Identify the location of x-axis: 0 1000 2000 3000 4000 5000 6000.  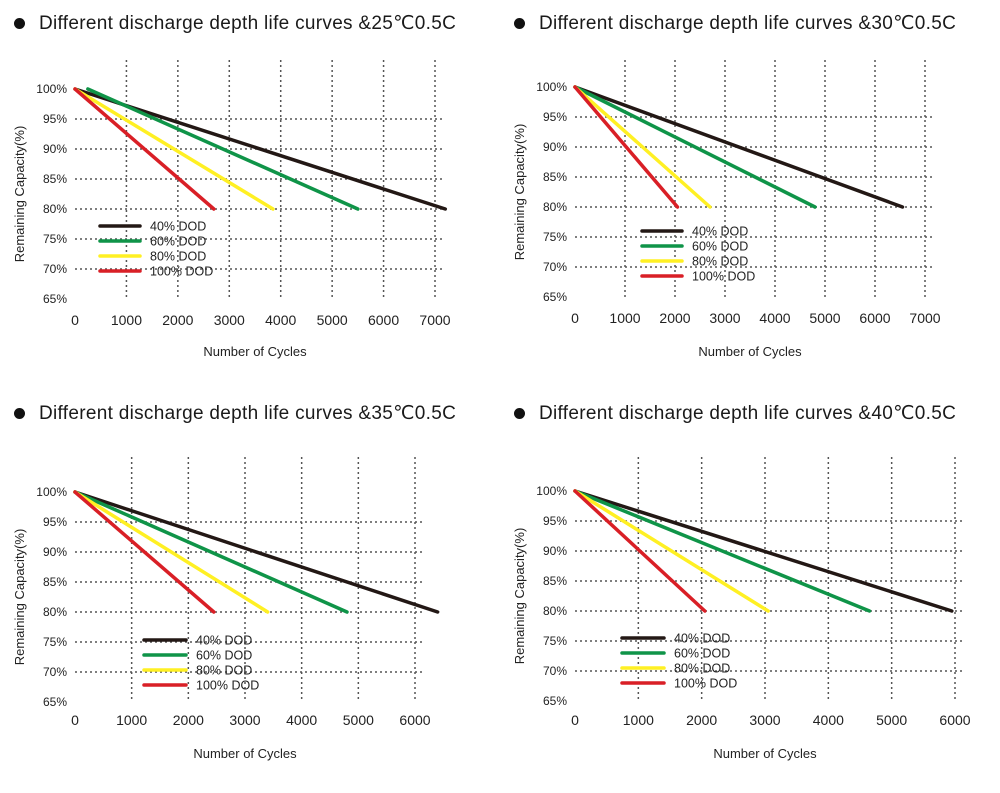
(251, 720).